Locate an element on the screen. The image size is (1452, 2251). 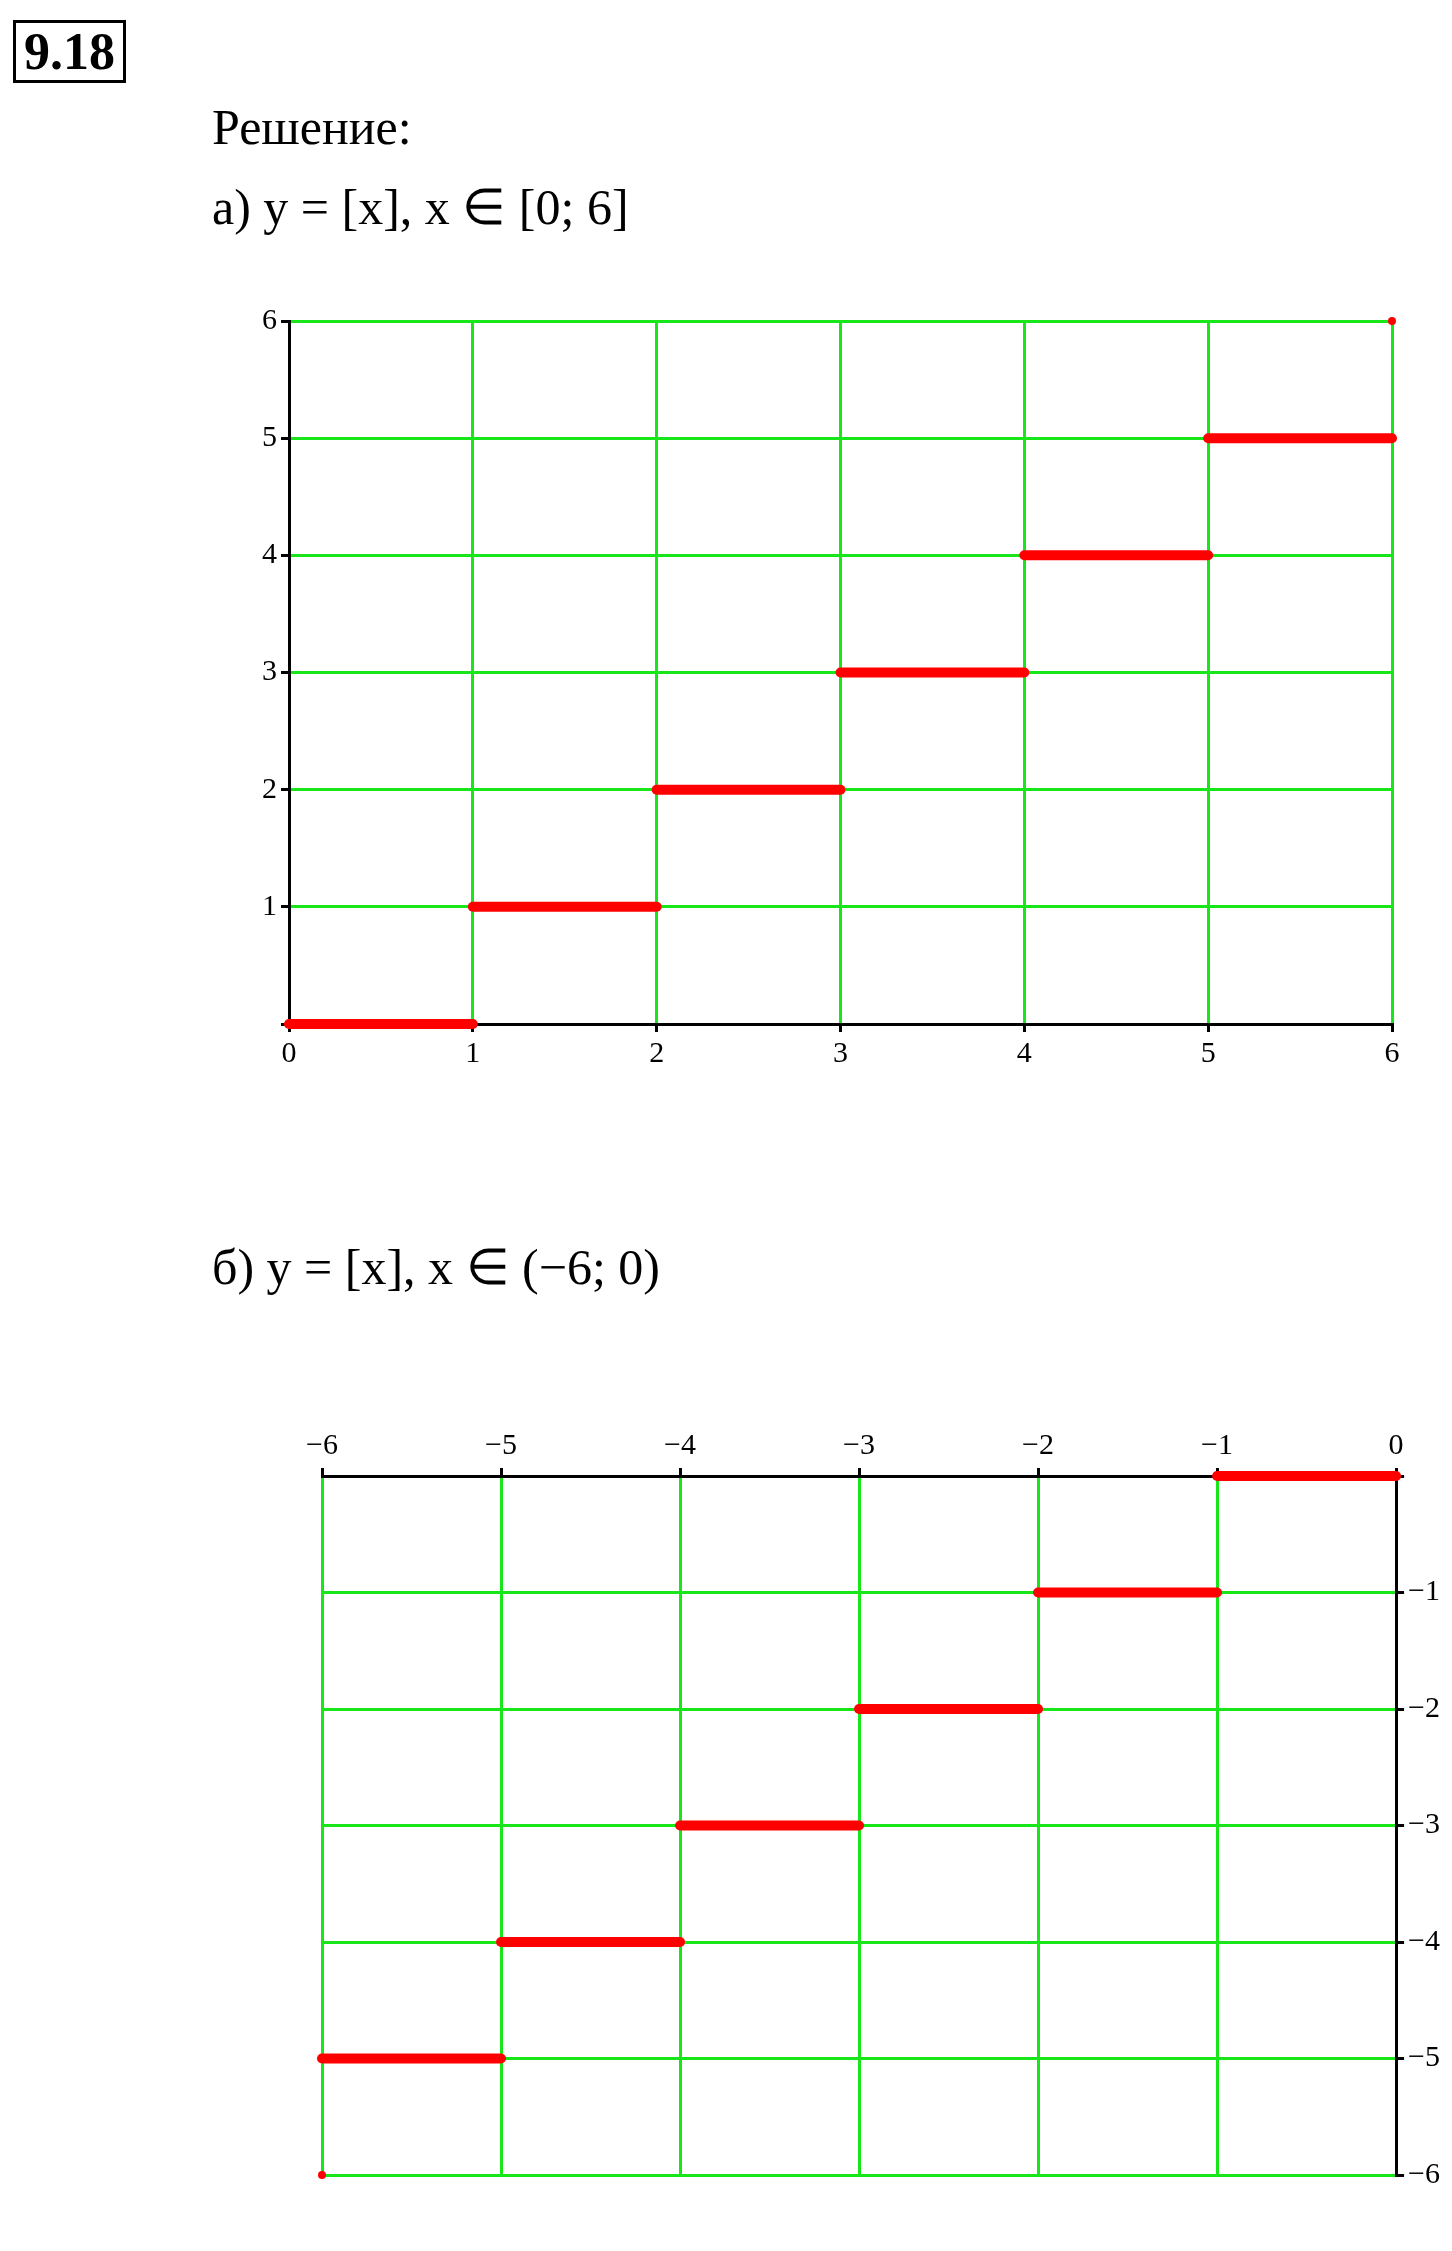
y-tick-label: −5 is located at coordinates (1424, 2056).